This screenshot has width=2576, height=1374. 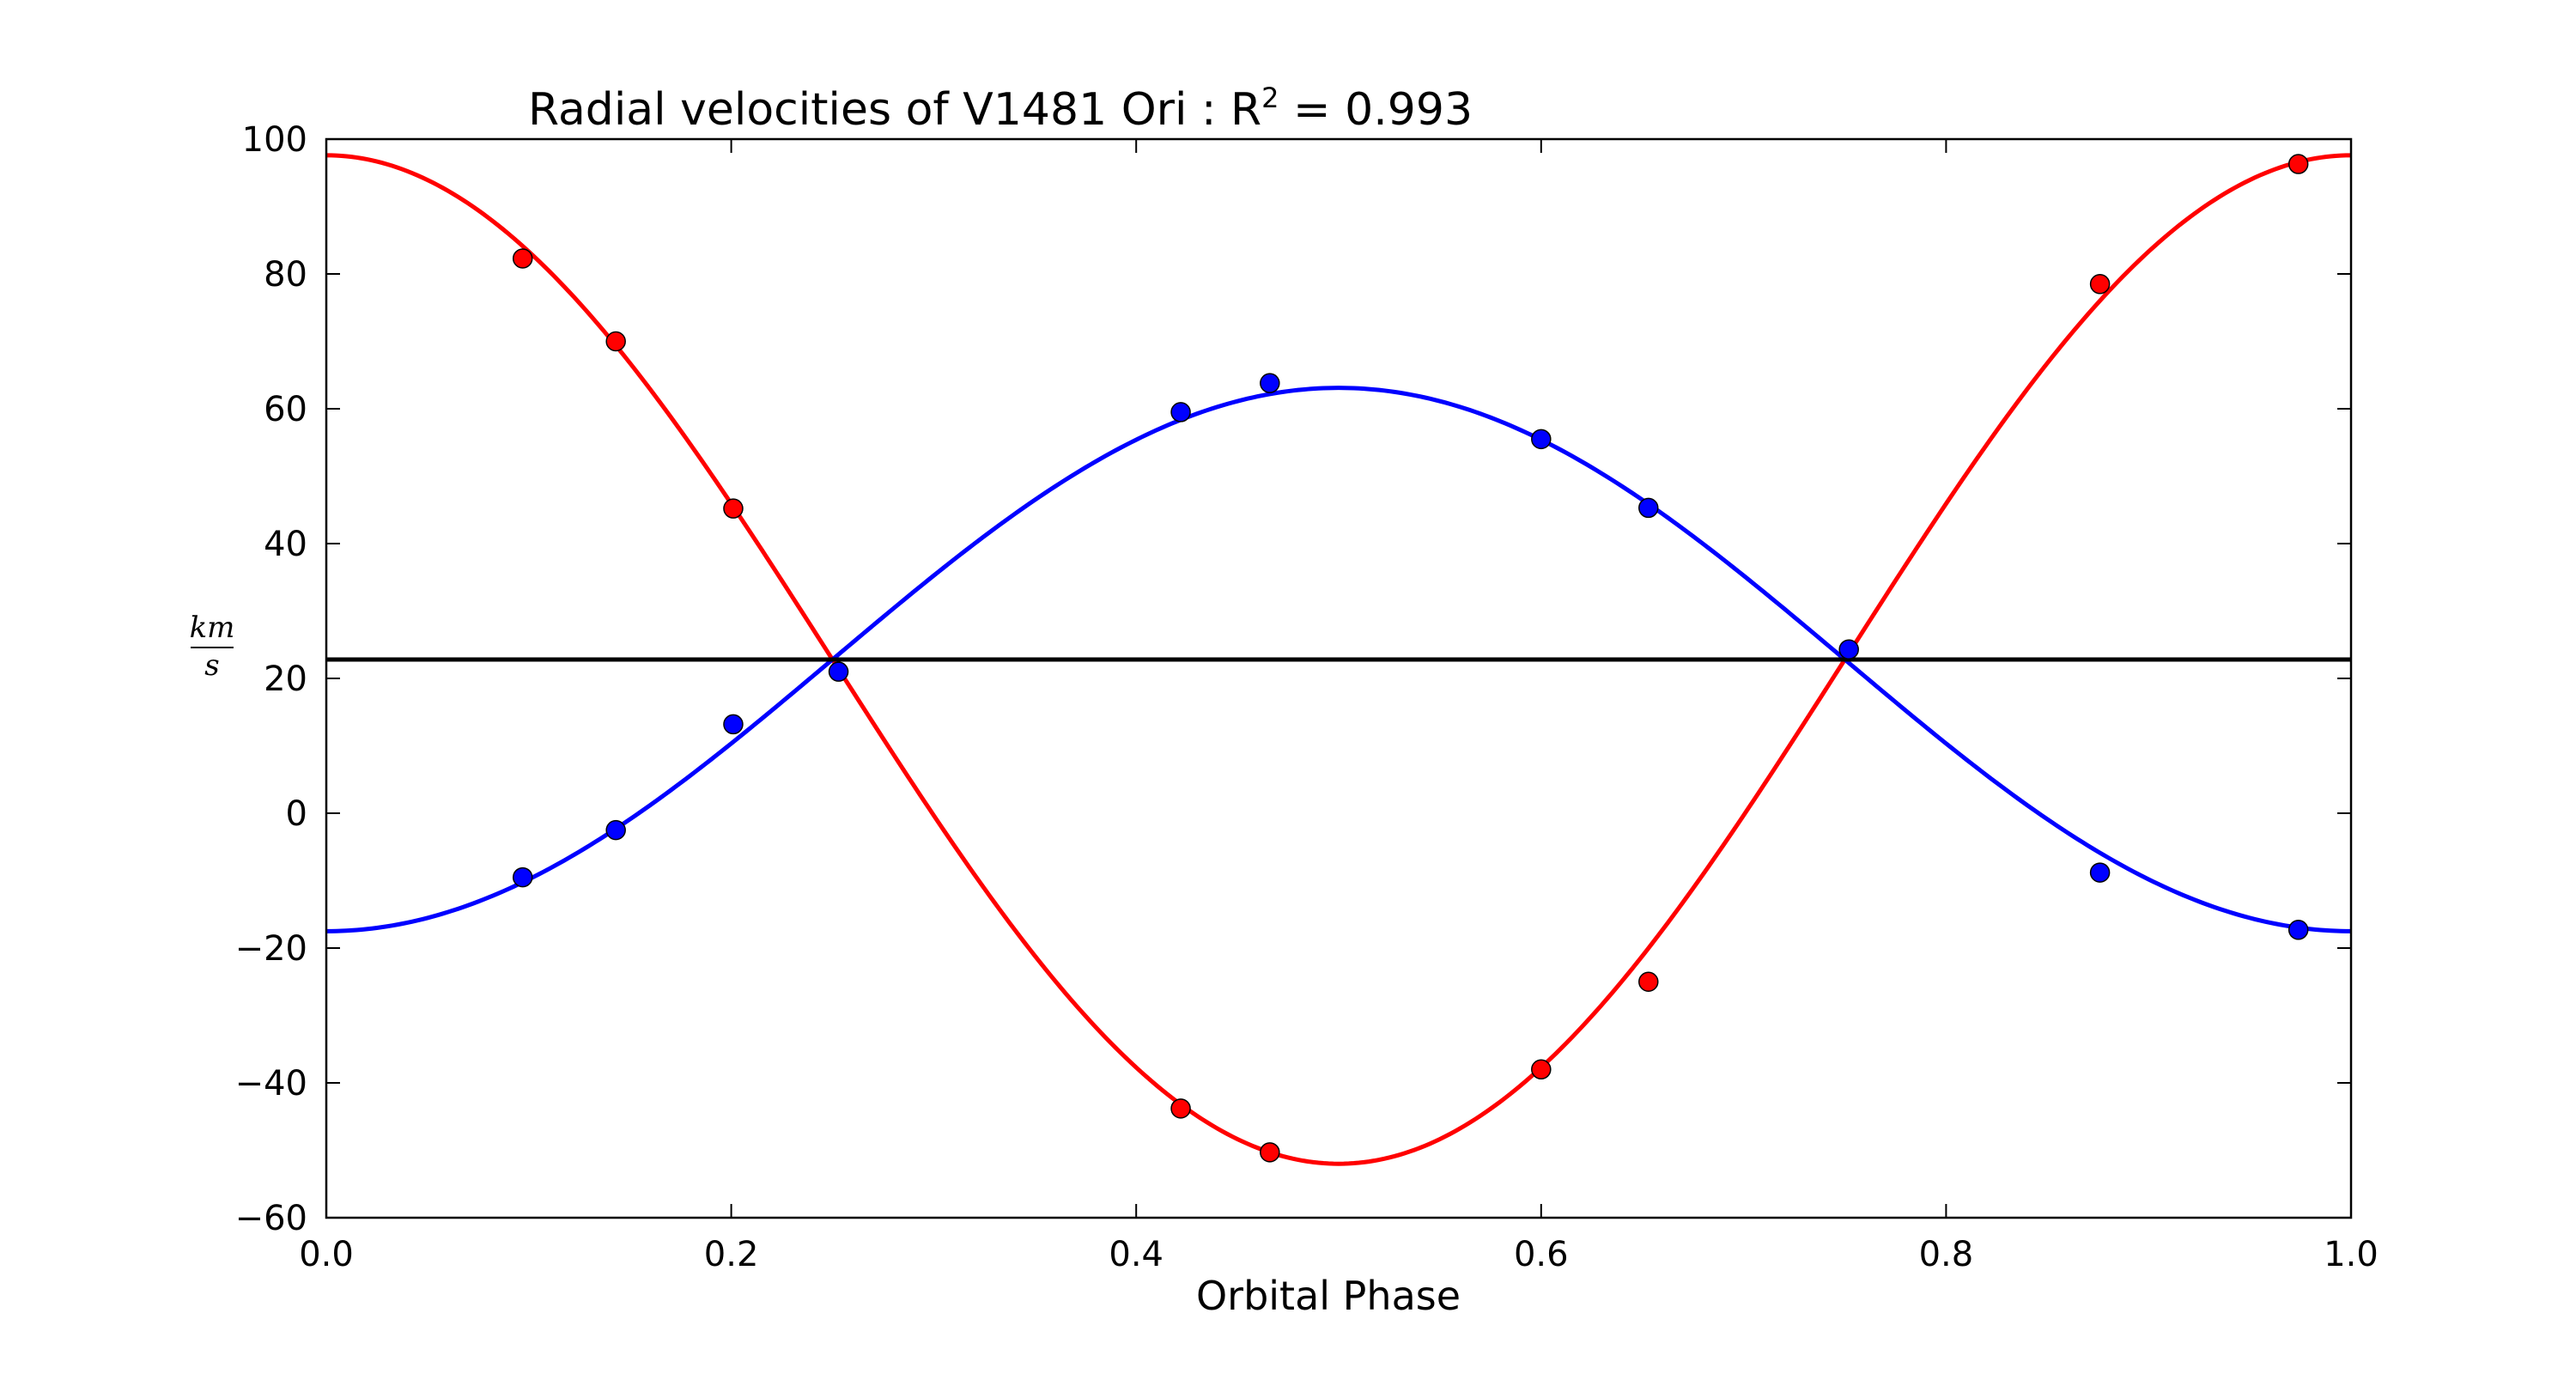 What do you see at coordinates (213, 628) in the screenshot?
I see `y-axis-label-numerator: km` at bounding box center [213, 628].